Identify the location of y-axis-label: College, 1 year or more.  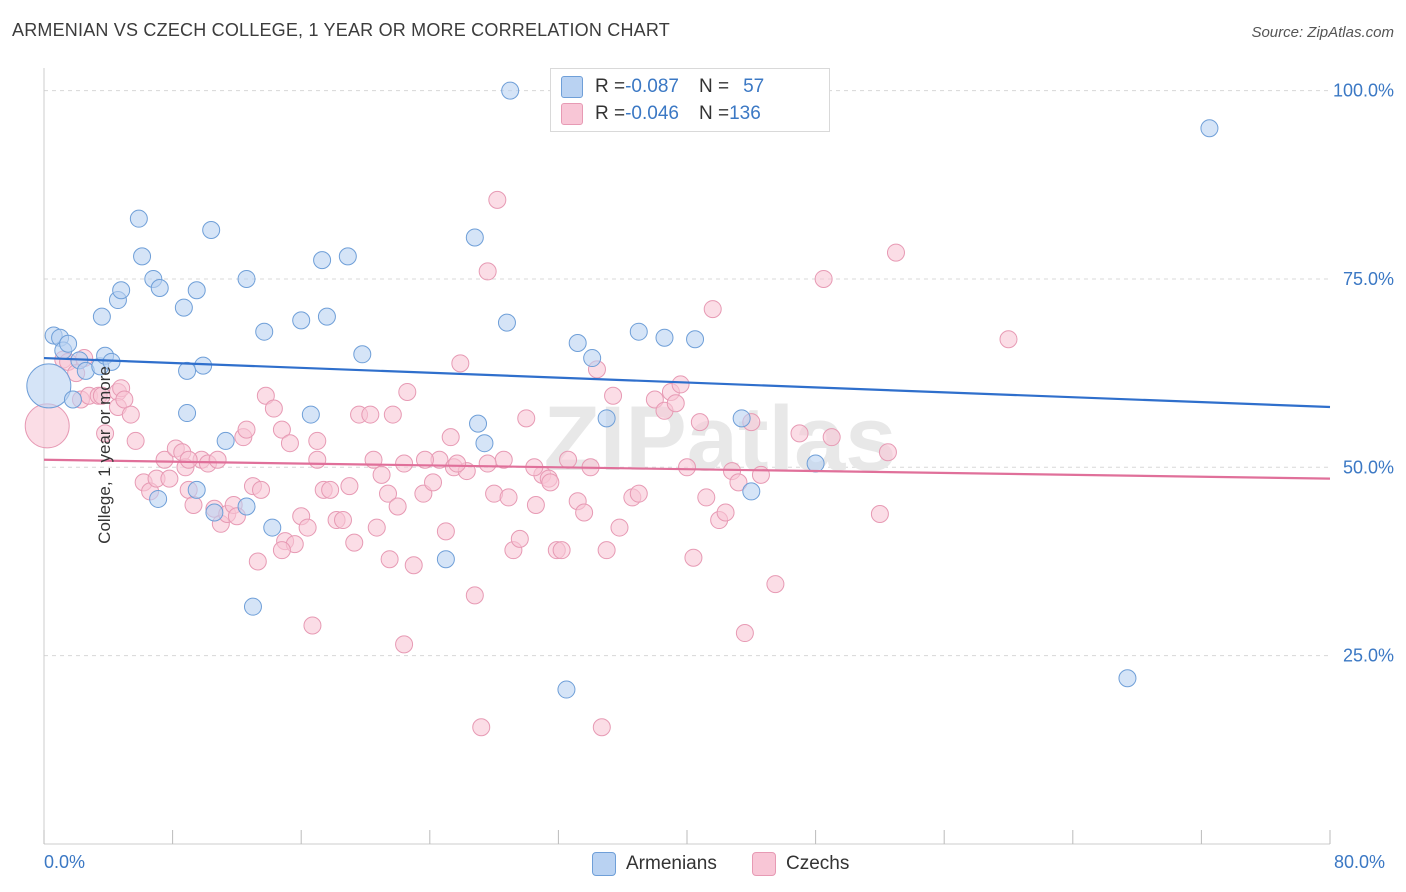
(104, 455).